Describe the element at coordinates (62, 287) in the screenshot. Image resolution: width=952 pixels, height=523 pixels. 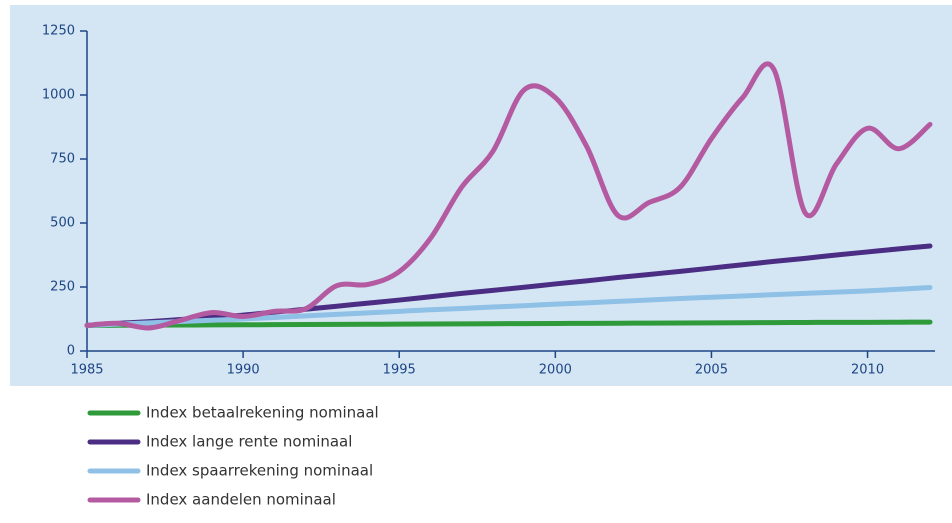
I see `y-tick-label: 250` at that location.